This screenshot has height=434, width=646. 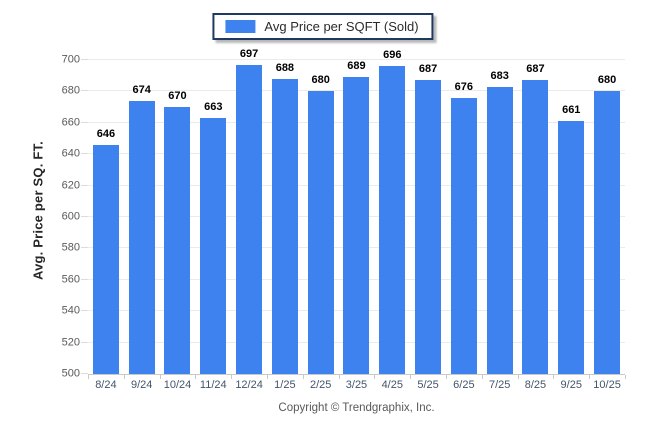 I want to click on bar: 689, so click(x=356, y=217).